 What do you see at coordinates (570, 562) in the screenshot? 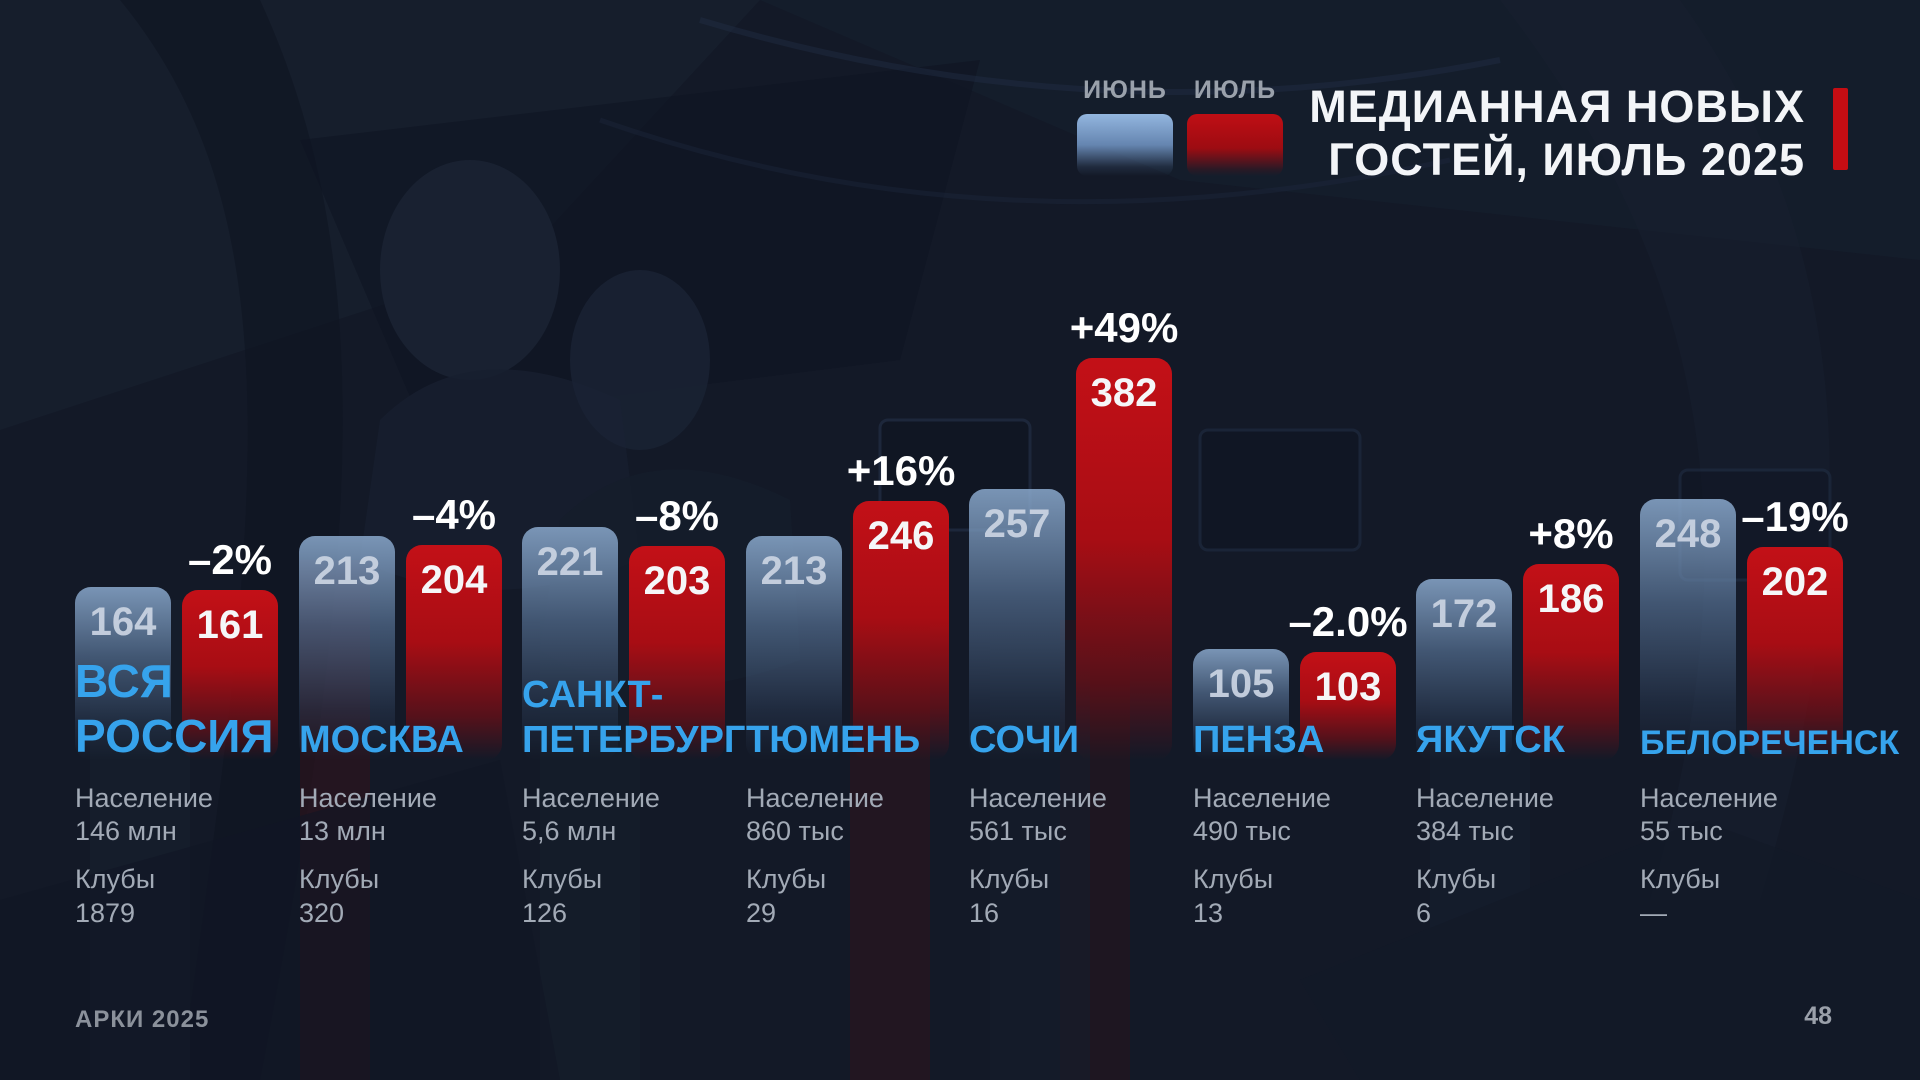
I see `june-value: 221` at bounding box center [570, 562].